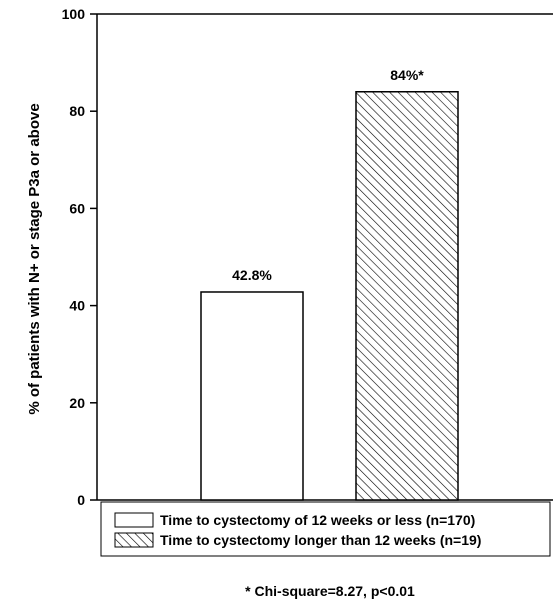 The height and width of the screenshot is (610, 553). What do you see at coordinates (134, 520) in the screenshot?
I see `legend-swatch-white` at bounding box center [134, 520].